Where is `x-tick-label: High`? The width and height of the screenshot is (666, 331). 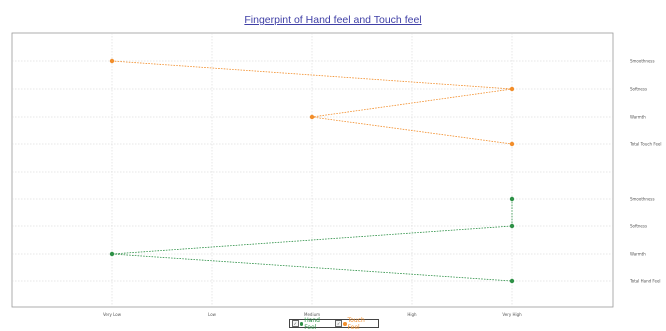
x-tick-label: High is located at coordinates (412, 314).